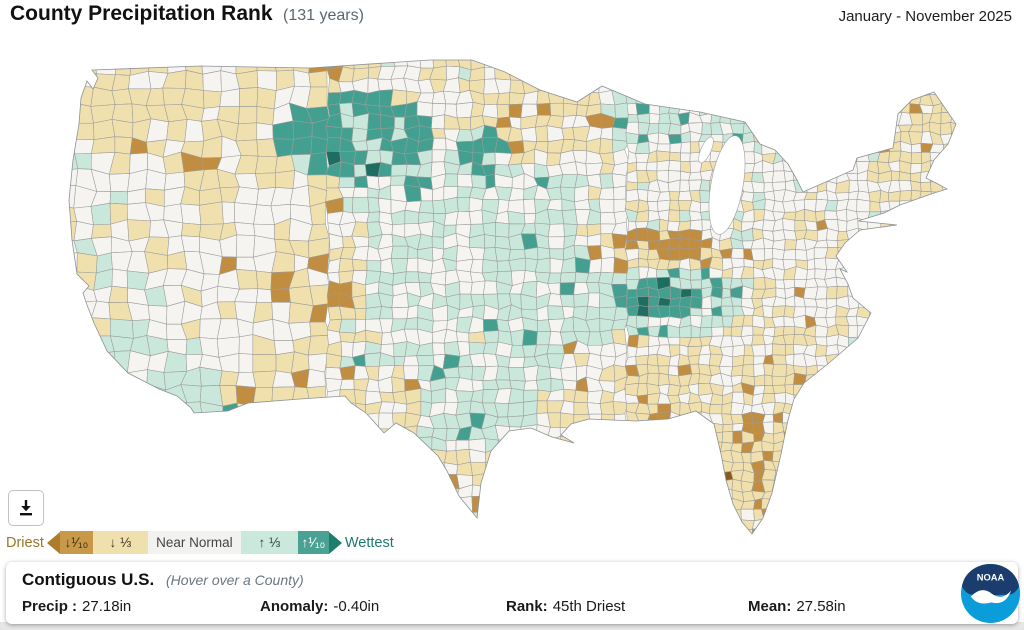  I want to click on stat-rank-value: 45th Driest, so click(589, 606).